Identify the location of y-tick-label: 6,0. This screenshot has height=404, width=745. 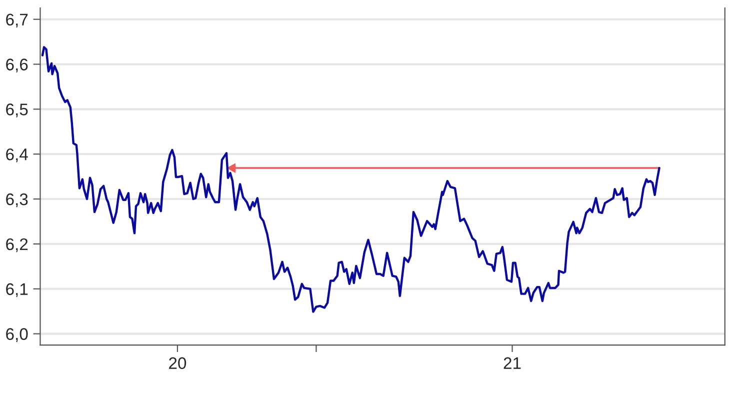
(17, 335).